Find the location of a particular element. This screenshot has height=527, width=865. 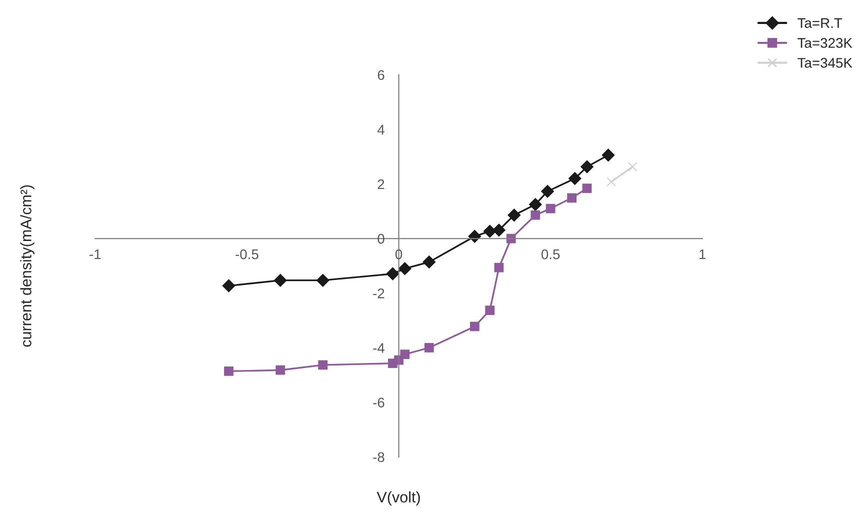

x-tick-label: 0.5 is located at coordinates (550, 254).